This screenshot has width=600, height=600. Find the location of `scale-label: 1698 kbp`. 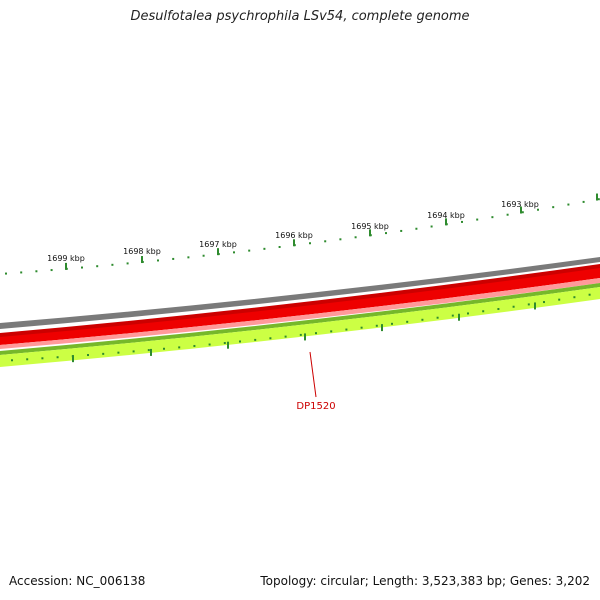

scale-label: 1698 kbp is located at coordinates (142, 251).